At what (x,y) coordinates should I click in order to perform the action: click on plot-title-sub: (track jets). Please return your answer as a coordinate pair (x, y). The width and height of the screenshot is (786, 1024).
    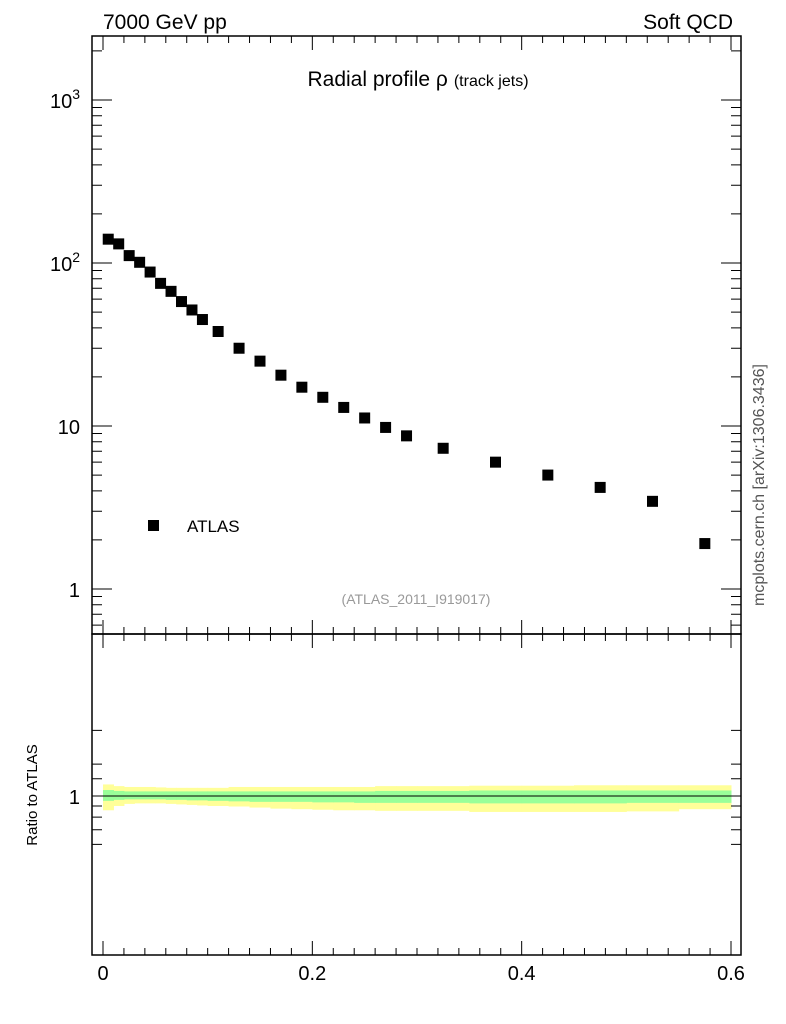
    Looking at the image, I should click on (491, 81).